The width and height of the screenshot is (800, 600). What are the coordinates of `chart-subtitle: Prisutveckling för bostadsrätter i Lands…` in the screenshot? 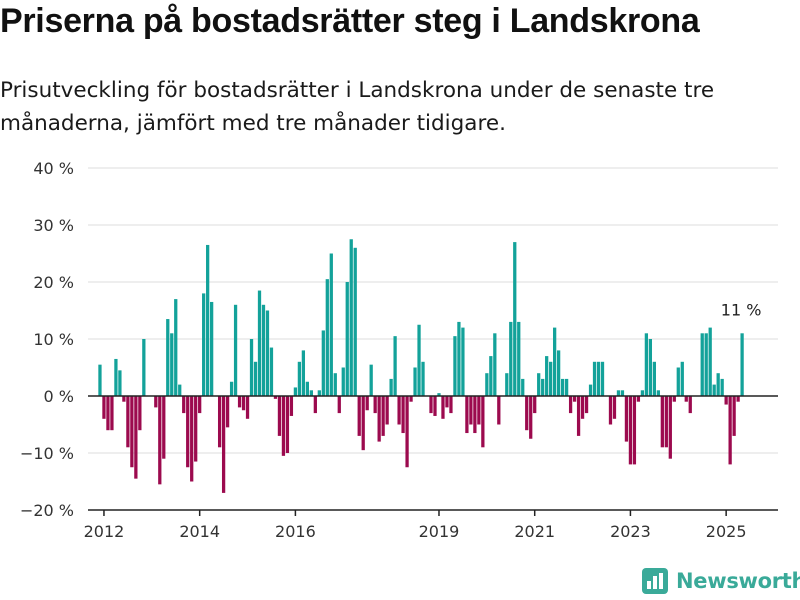 It's located at (357, 107).